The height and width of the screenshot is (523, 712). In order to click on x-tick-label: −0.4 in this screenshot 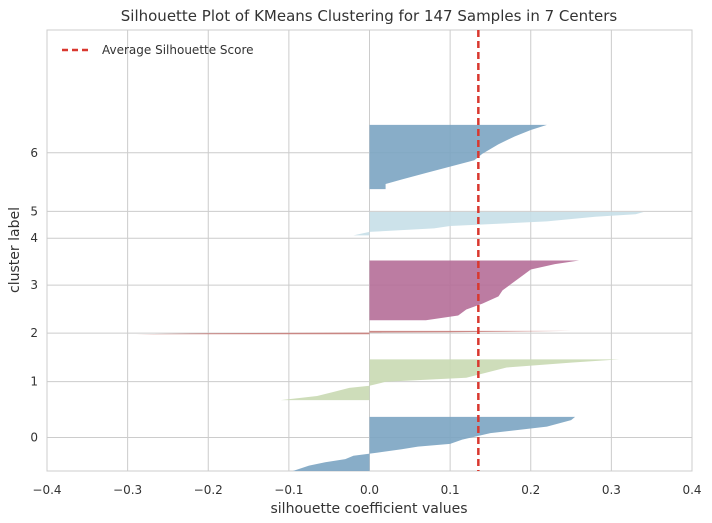, I will do `click(46, 490)`.